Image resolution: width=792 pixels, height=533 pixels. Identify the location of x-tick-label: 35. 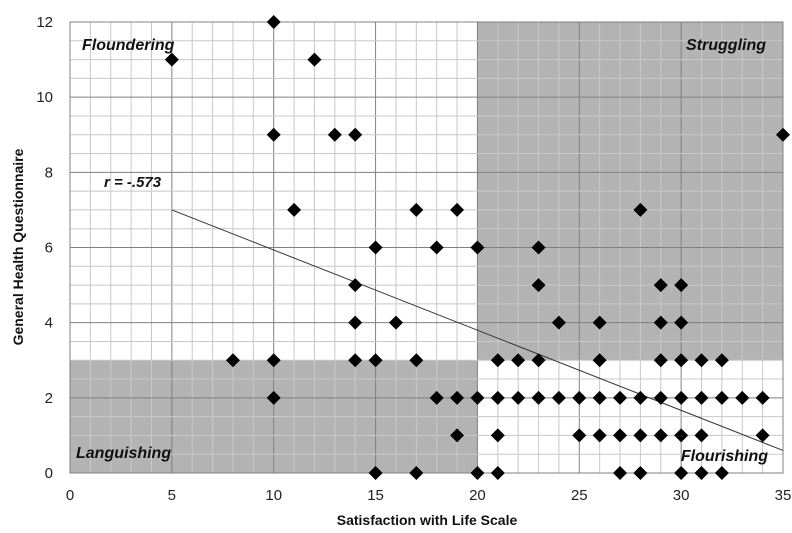
(783, 495).